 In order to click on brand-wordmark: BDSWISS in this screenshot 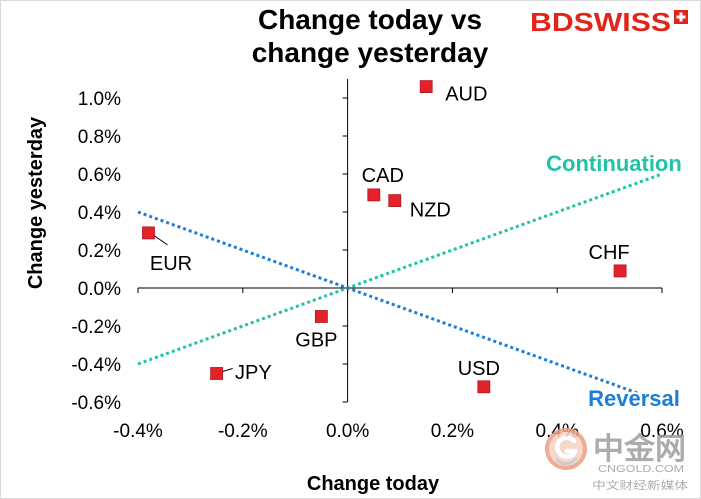, I will do `click(600, 22)`.